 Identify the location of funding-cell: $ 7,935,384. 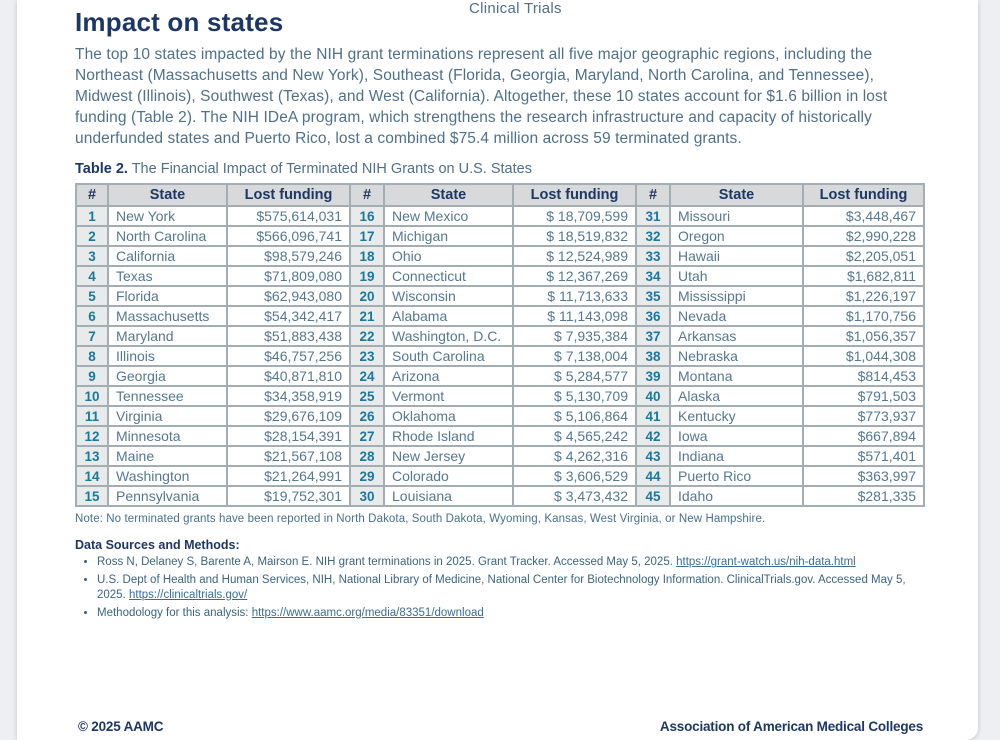
(574, 336).